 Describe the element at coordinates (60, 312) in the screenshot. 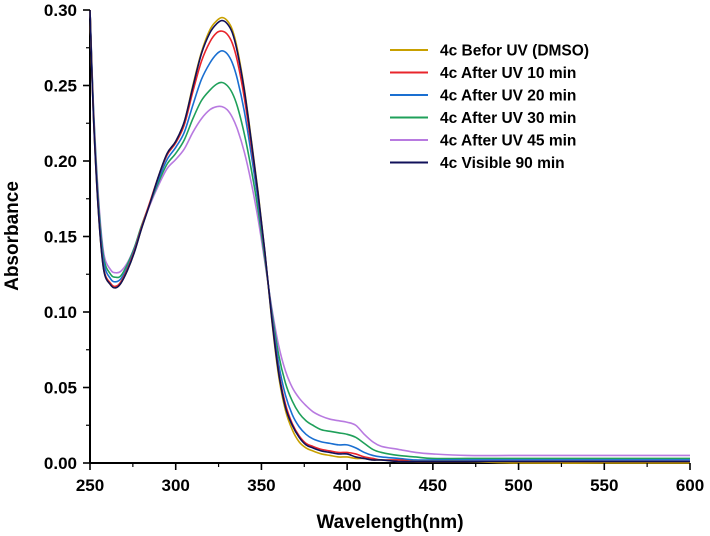

I see `y-tick-label: 0.10` at that location.